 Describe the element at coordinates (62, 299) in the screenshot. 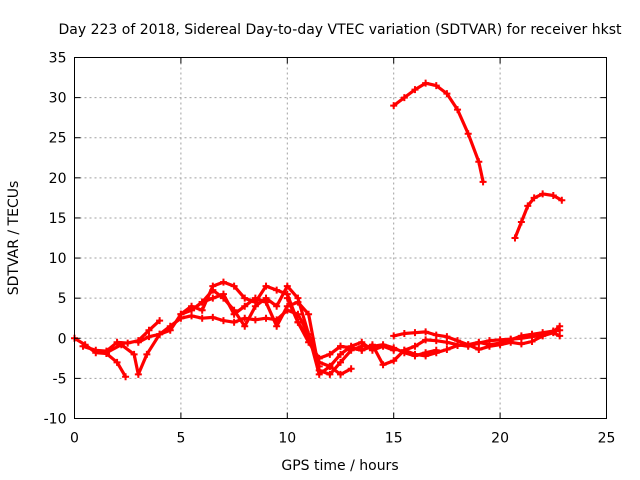

I see `y-tick-label: 5` at that location.